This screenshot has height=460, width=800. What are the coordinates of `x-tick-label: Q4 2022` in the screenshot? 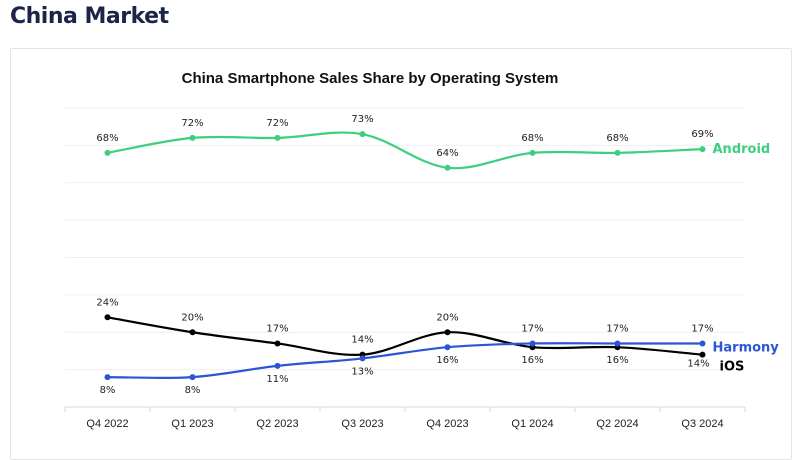 It's located at (107, 424).